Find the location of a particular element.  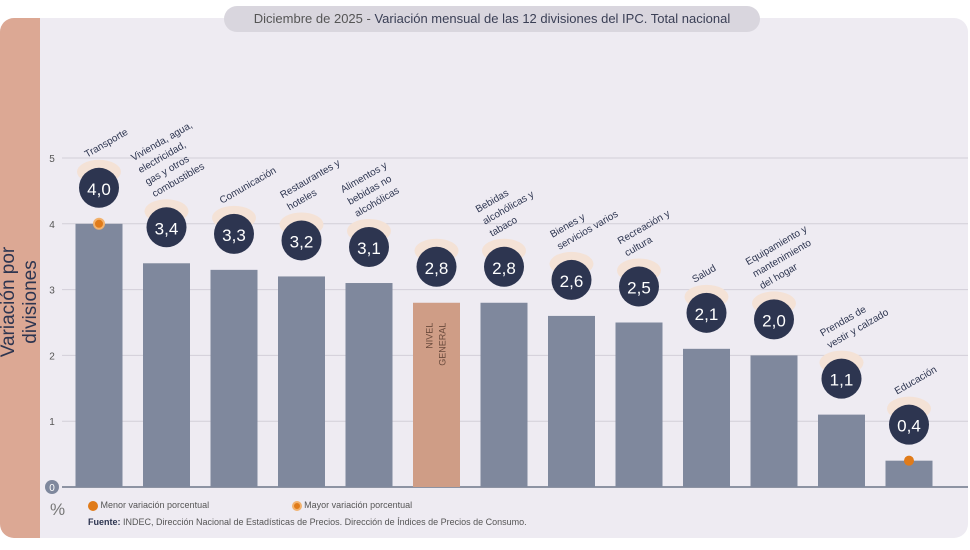

value-label: 3,4 is located at coordinates (167, 228).